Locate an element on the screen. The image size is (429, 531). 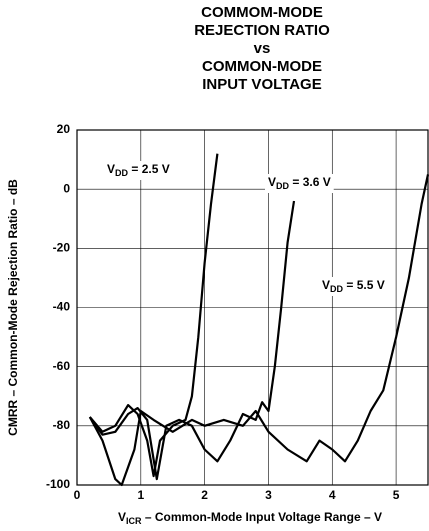
series-label: VDD = 2.5 V is located at coordinates (138, 170).